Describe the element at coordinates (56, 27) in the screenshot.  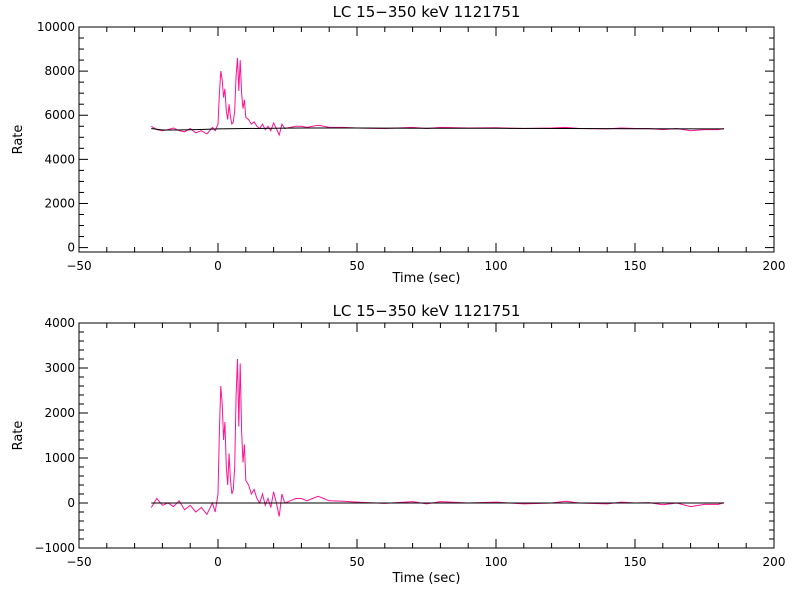
I see `panel-top-y-tick-label: 10000` at that location.